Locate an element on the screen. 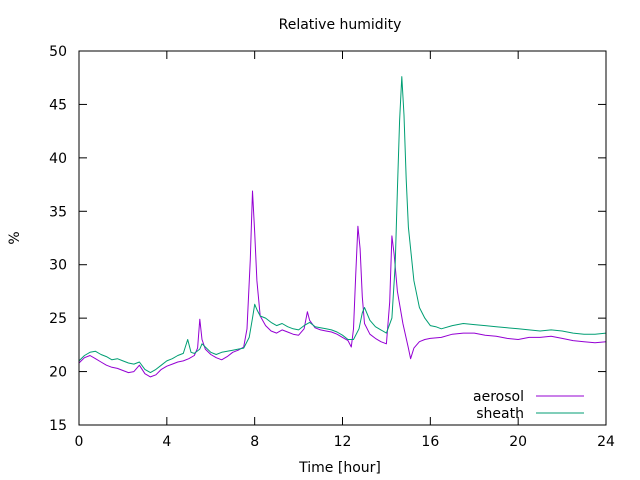 This screenshot has height=480, width=640. x-tick-label: 20 is located at coordinates (518, 442).